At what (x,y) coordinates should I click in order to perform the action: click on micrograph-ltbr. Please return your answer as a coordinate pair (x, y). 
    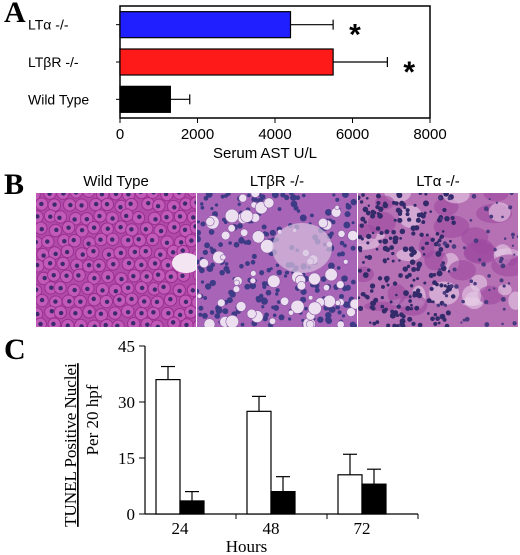
    Looking at the image, I should click on (277, 260).